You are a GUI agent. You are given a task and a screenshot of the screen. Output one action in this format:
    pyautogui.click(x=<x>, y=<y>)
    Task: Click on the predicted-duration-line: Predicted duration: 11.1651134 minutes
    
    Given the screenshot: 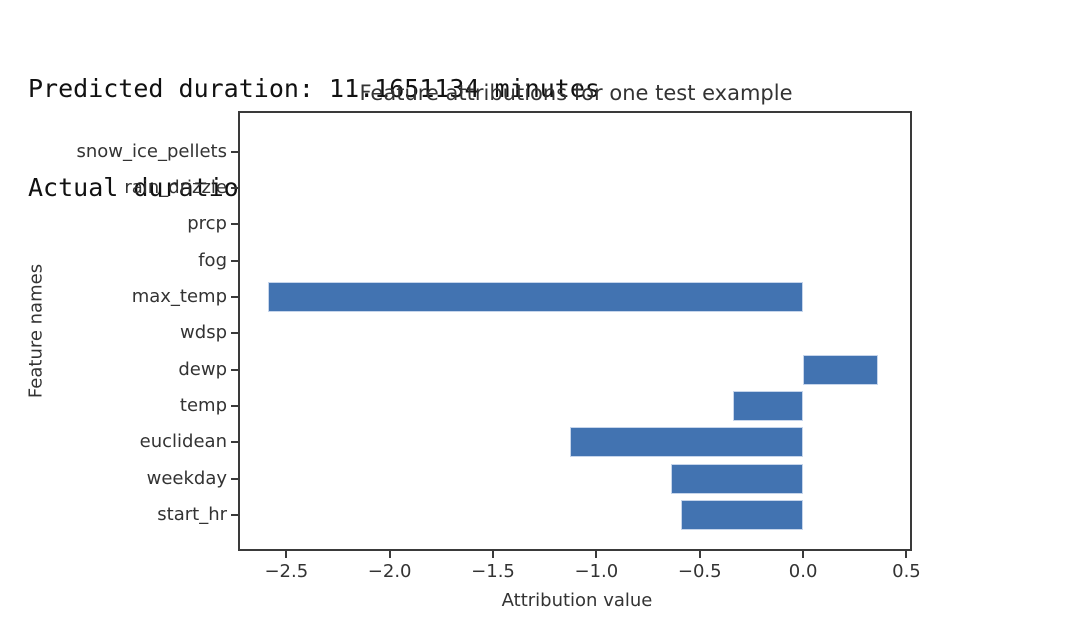 What is the action you would take?
    pyautogui.click(x=314, y=88)
    